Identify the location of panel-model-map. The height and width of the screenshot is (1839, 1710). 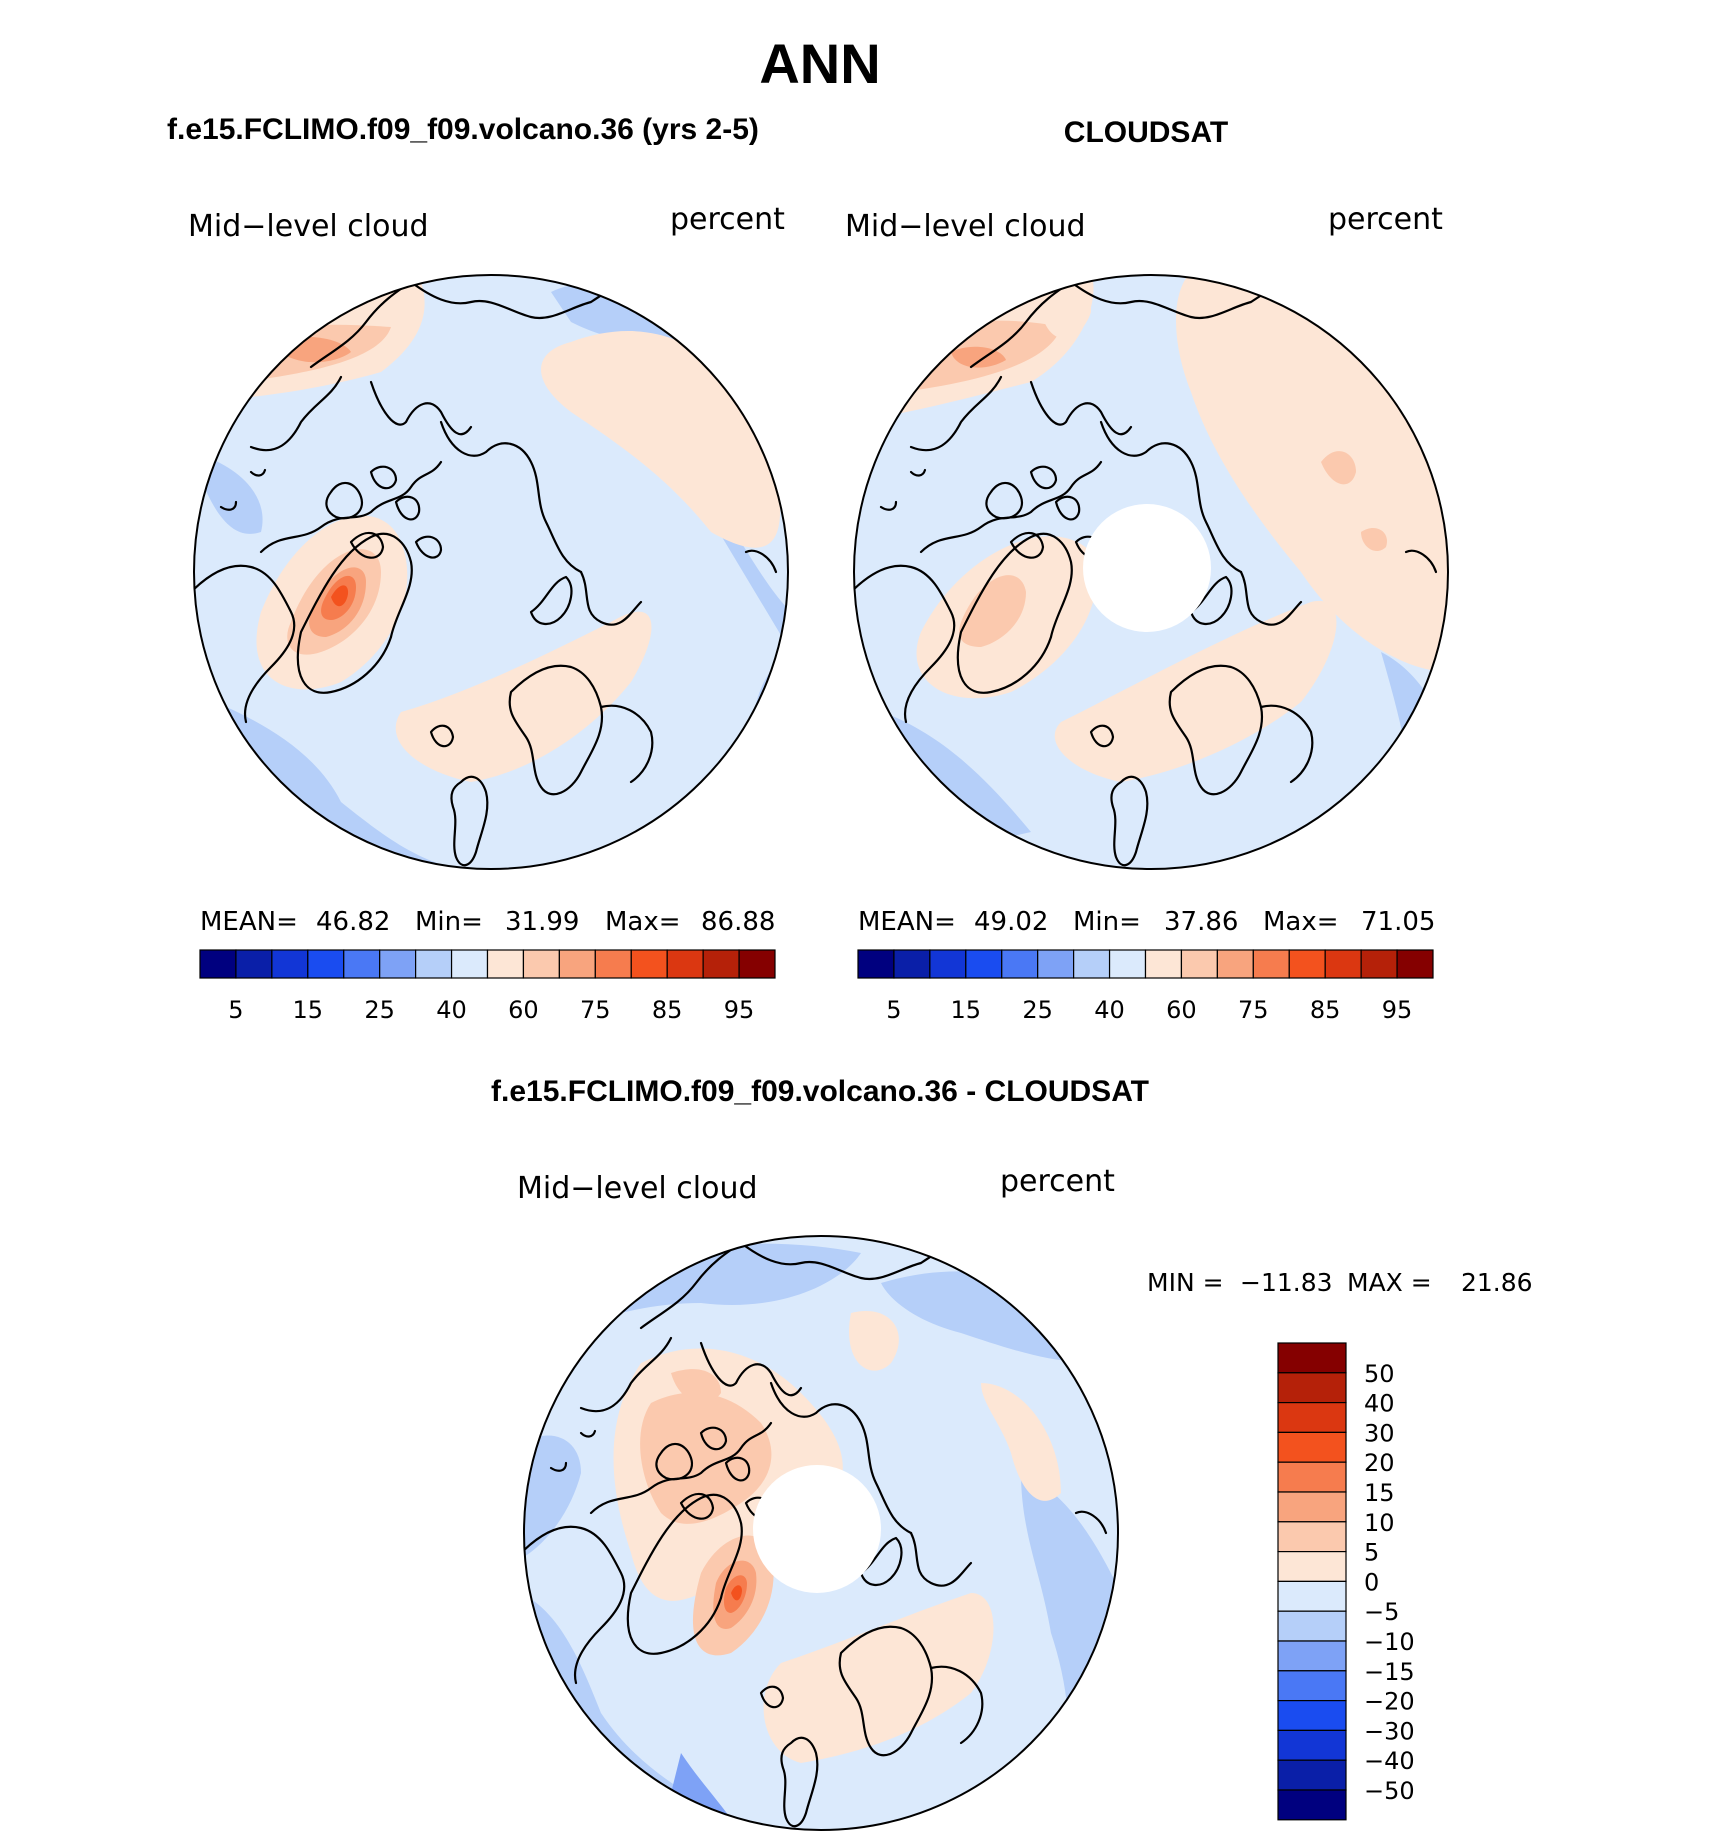
(491, 572).